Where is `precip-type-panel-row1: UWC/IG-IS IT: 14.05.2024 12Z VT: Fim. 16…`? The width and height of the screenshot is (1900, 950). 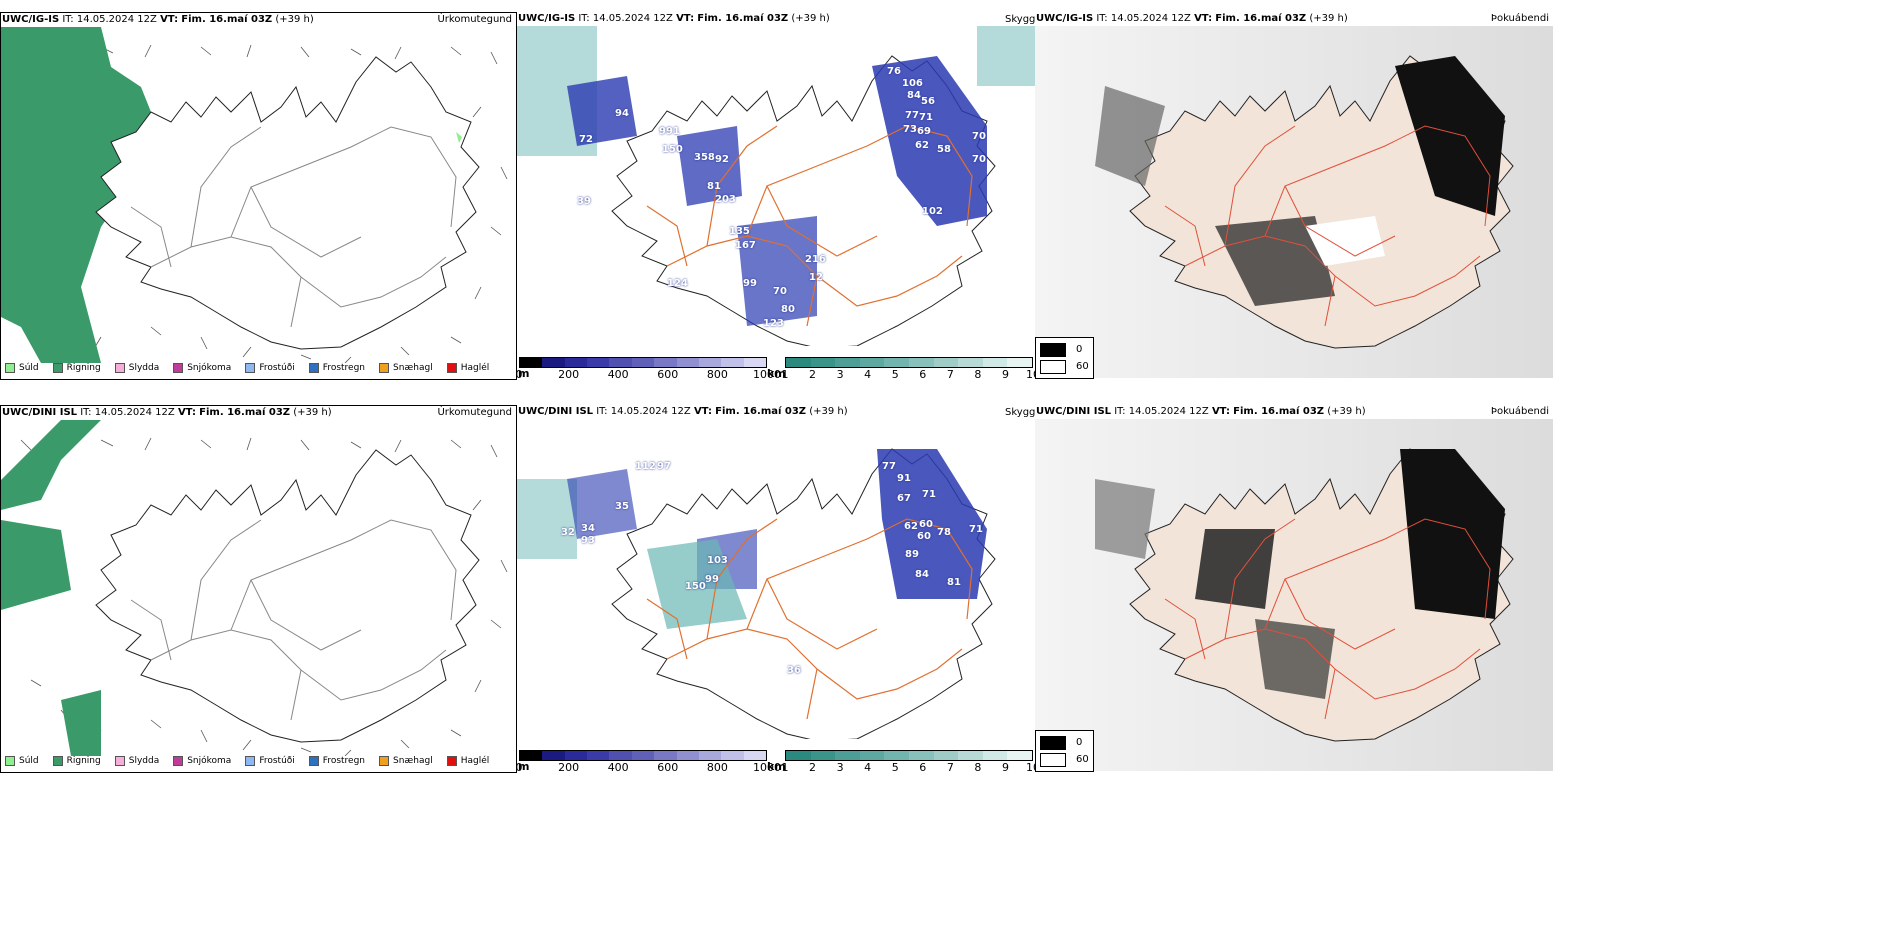 precip-type-panel-row1: UWC/IG-IS IT: 14.05.2024 12Z VT: Fim. 16… is located at coordinates (258, 196).